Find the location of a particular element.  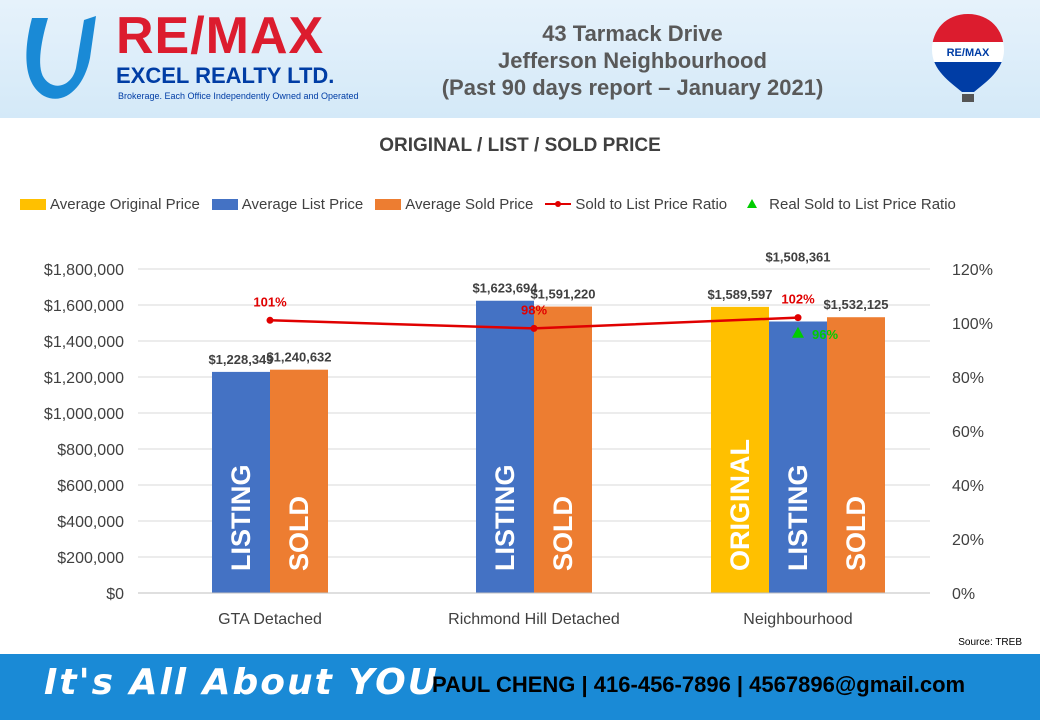

legend-swatch-real-ratio is located at coordinates (752, 203).